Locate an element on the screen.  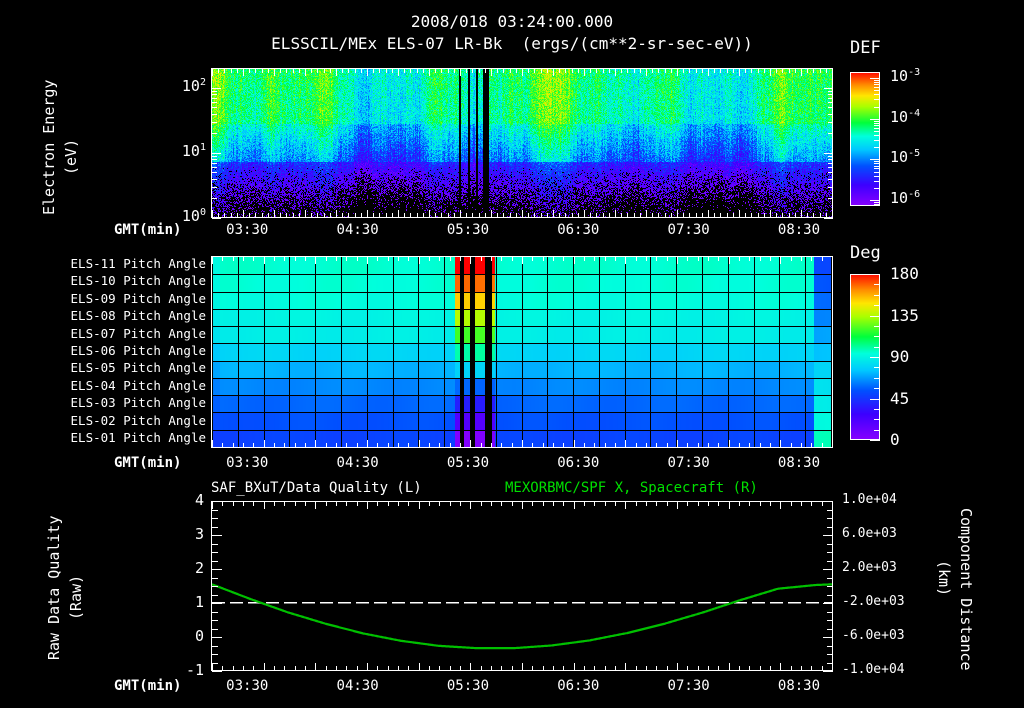
pitch-angle-row-label: ELS-04 Pitch Angle is located at coordinates (138, 385).